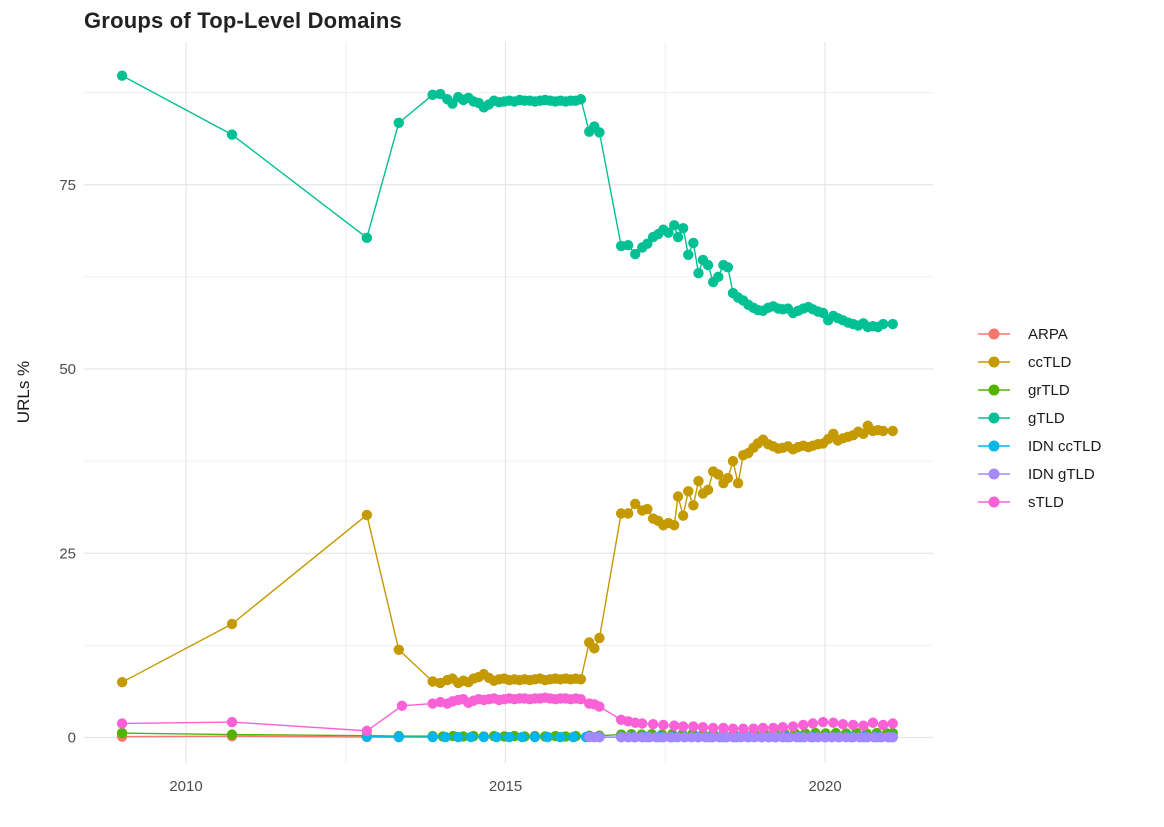 Image resolution: width=1164 pixels, height=827 pixels. I want to click on legend-item-ccTLD: ccTLD, so click(1038, 362).